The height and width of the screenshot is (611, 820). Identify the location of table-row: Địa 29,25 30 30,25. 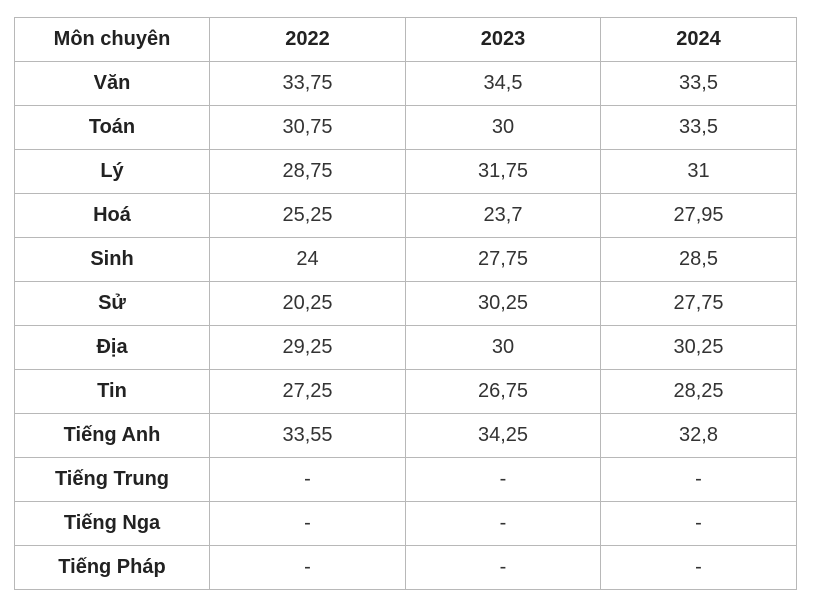
(405, 347).